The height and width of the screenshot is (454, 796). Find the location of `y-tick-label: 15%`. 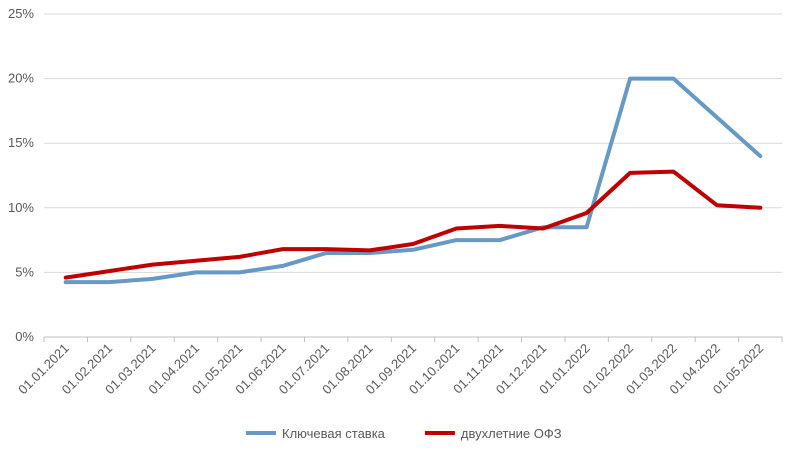

y-tick-label: 15% is located at coordinates (21, 142).